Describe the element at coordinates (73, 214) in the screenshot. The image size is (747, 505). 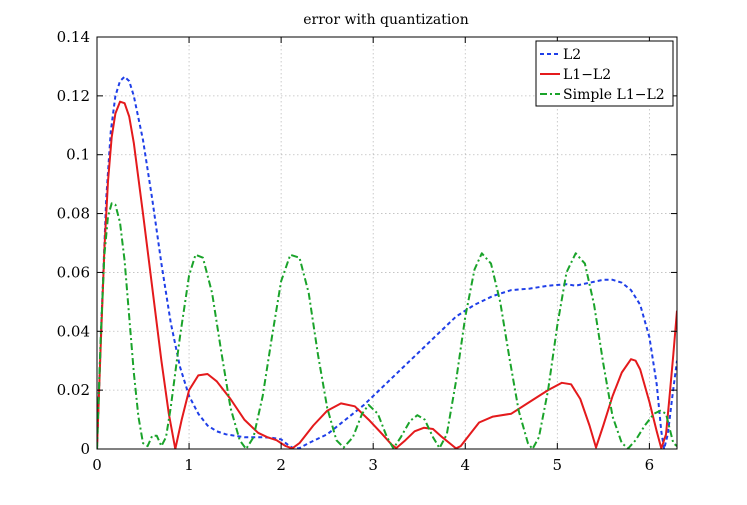
I see `y-tick-label: 0.08` at that location.